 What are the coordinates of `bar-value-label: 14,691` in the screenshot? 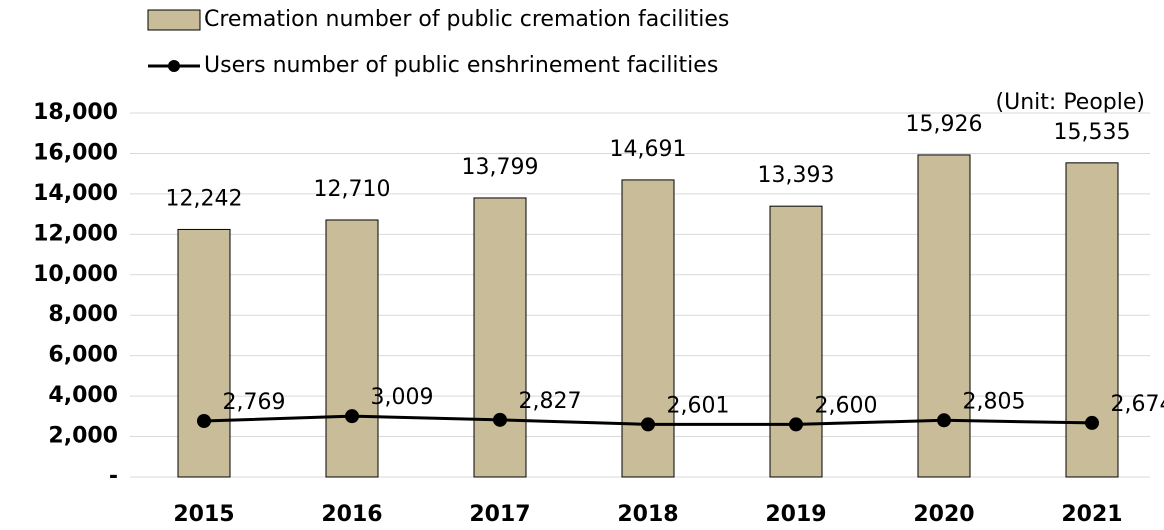 It's located at (648, 149).